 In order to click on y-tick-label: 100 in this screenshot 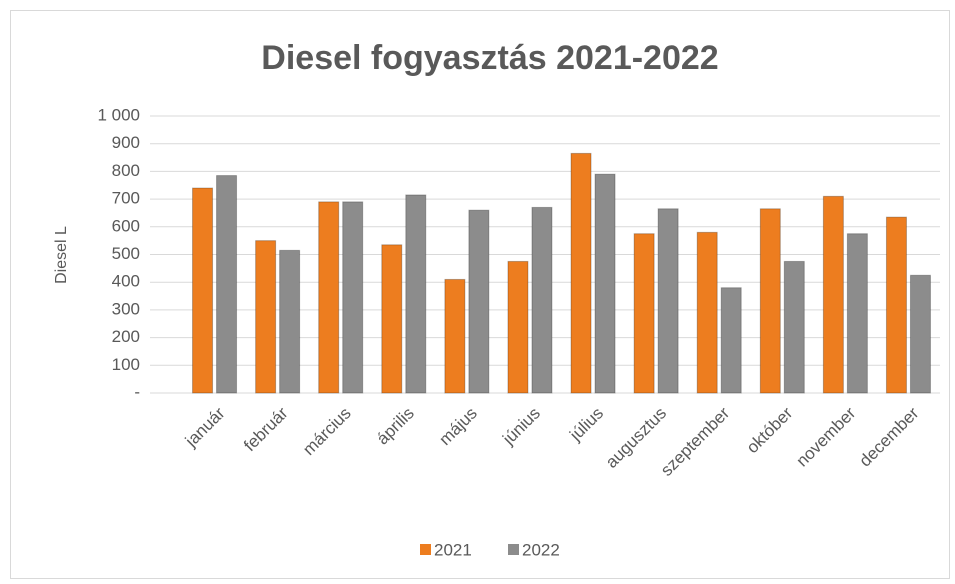, I will do `click(126, 364)`.